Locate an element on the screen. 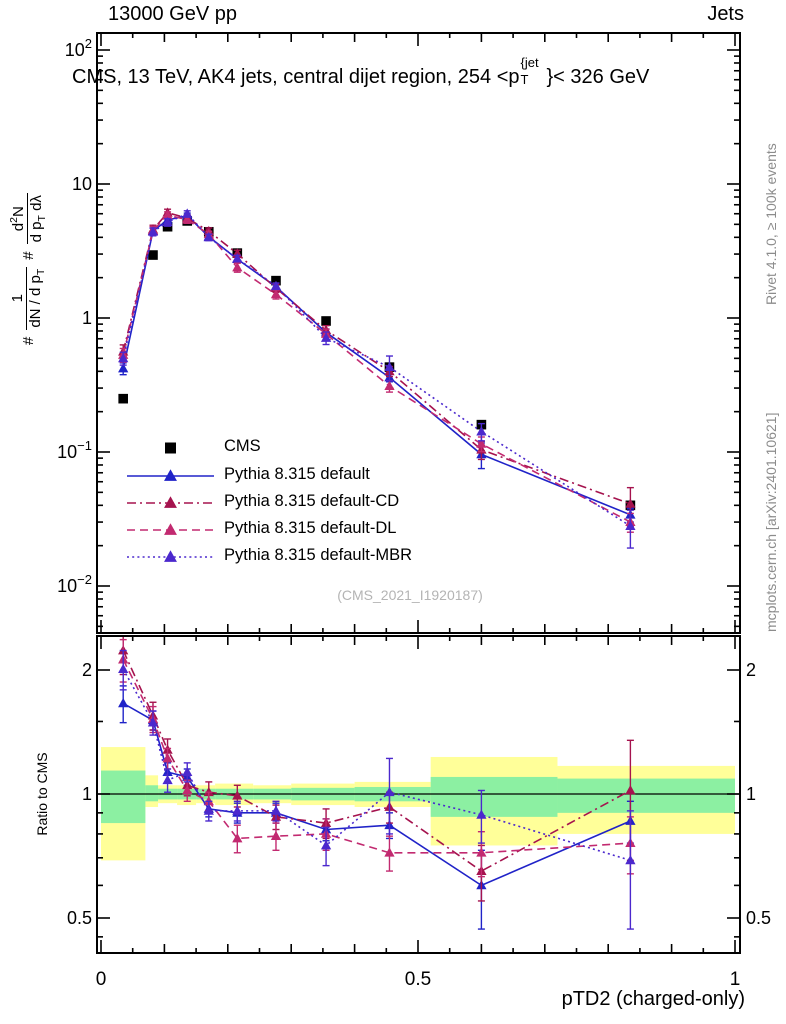 Image resolution: width=786 pixels, height=1024 pixels. svg-text: 10² is located at coordinates (78, 48).